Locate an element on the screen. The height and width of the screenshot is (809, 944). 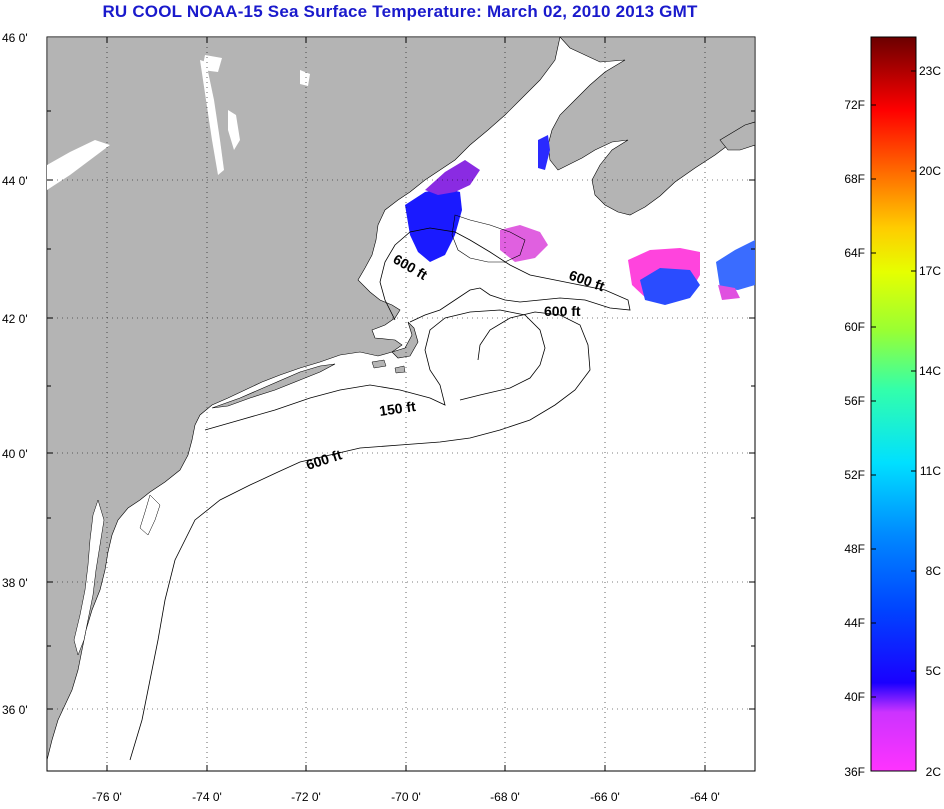
colorbar-c-14: 14C is located at coordinates (930, 371).